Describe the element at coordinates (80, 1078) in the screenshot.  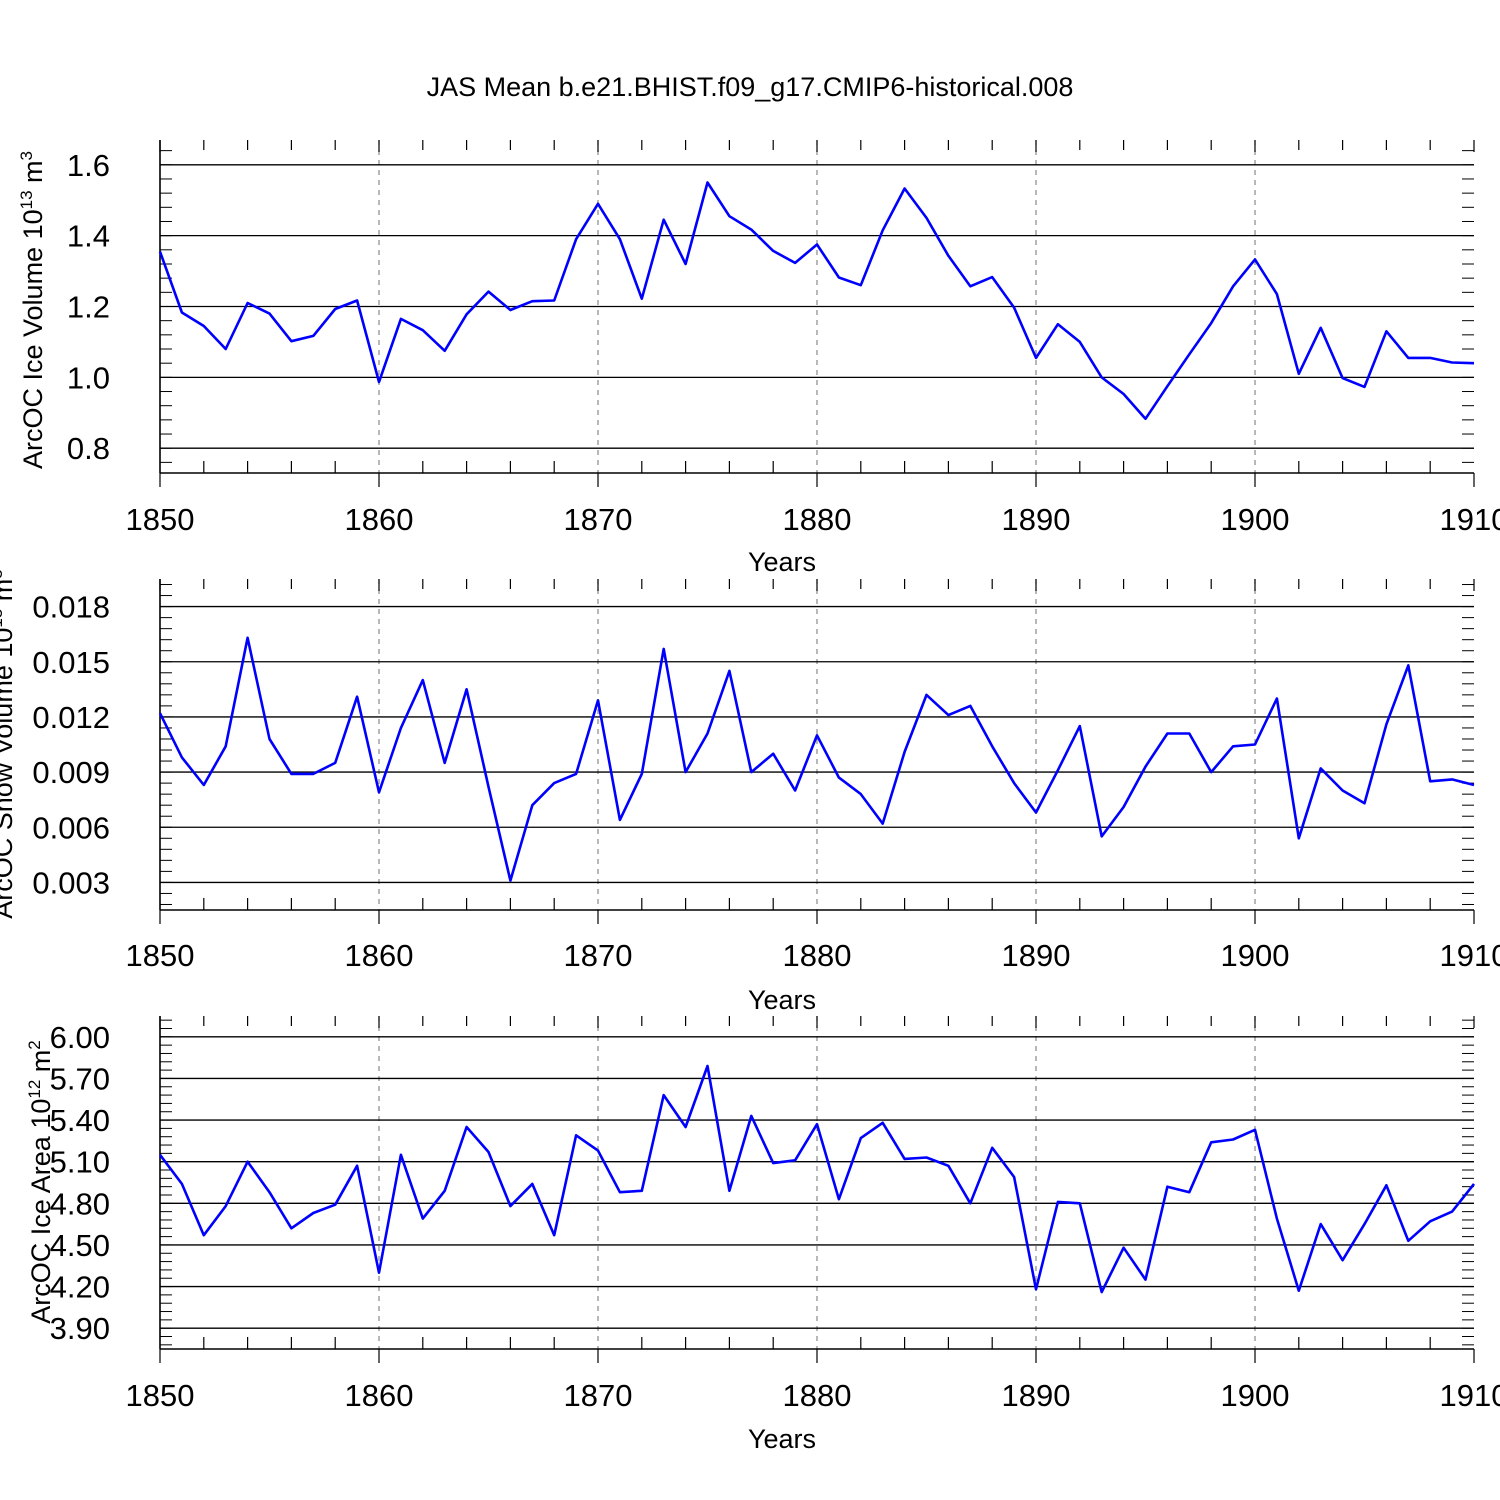
I see `y-tick-label: 5.70` at that location.